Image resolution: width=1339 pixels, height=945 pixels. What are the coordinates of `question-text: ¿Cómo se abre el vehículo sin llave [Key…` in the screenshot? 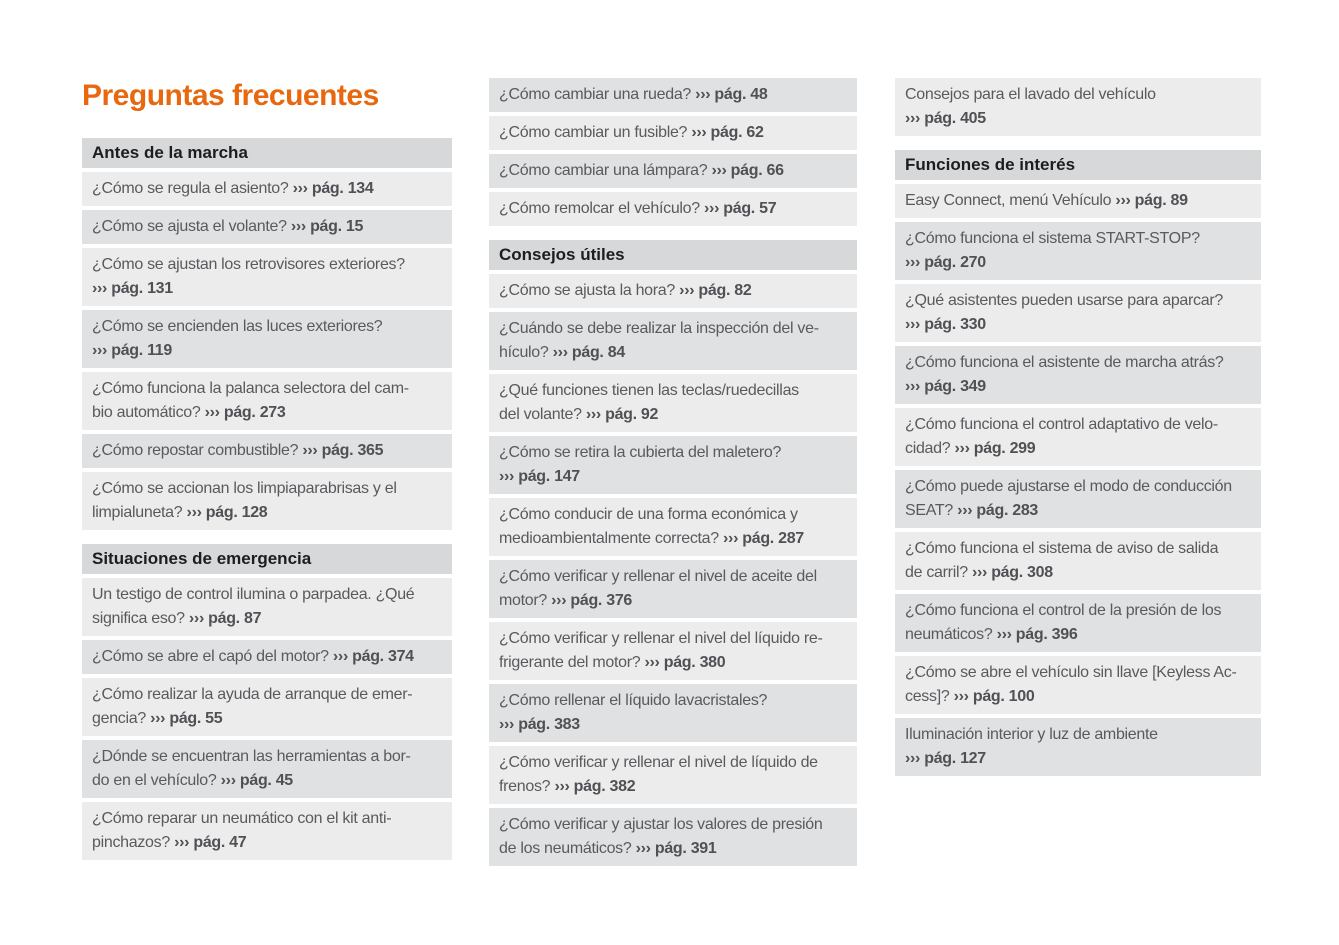 It's located at (1071, 684).